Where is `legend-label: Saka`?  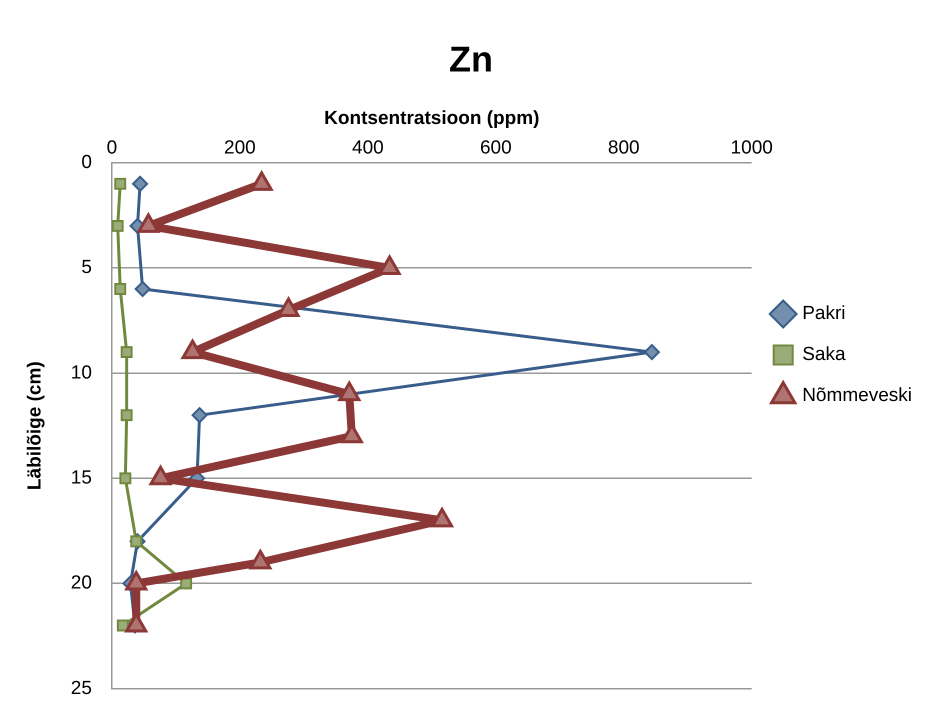 legend-label: Saka is located at coordinates (824, 355).